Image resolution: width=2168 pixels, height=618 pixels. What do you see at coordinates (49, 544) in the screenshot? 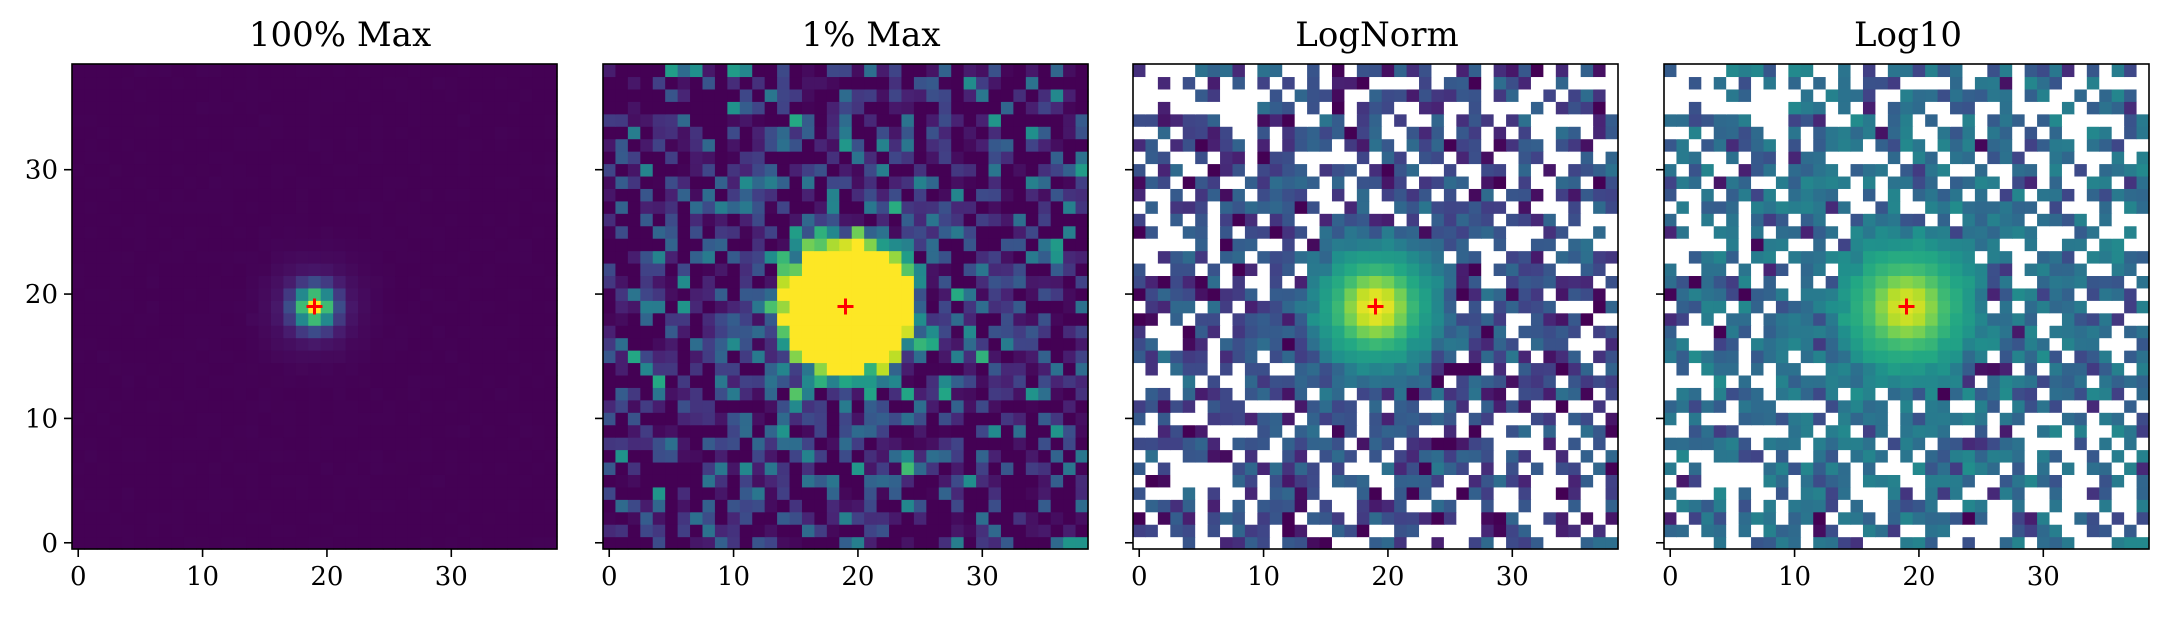
I see `y-tick-label: 0` at bounding box center [49, 544].